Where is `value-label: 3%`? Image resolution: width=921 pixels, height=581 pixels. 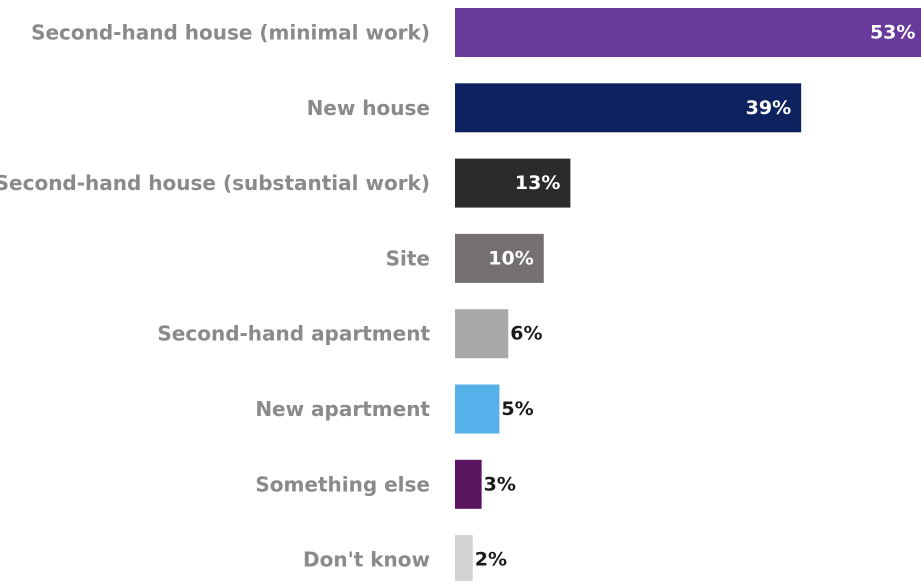
value-label: 3% is located at coordinates (500, 484).